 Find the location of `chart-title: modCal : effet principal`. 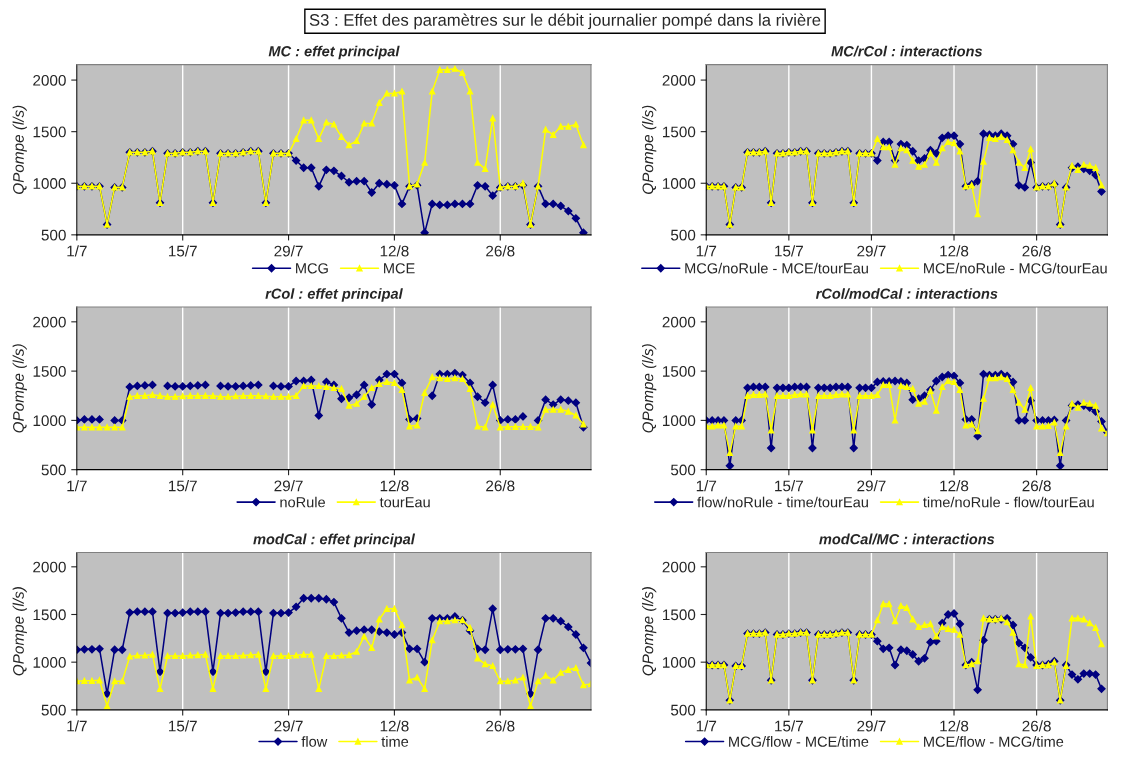

chart-title: modCal : effet principal is located at coordinates (334, 540).